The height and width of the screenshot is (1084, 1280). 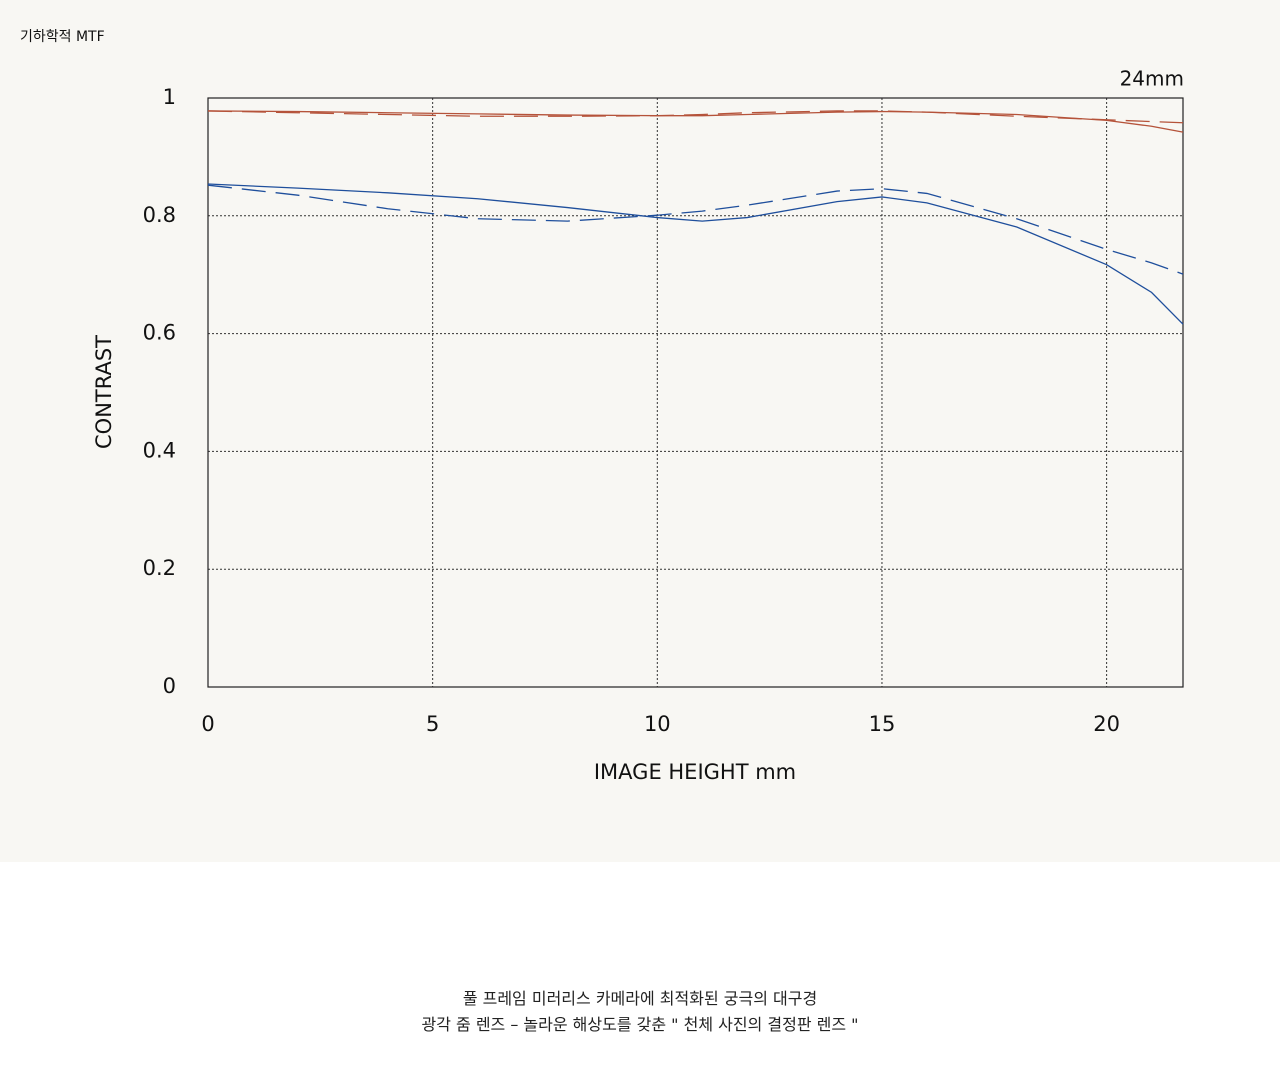 I want to click on y-axis-label: CONTRAST, so click(x=104, y=392).